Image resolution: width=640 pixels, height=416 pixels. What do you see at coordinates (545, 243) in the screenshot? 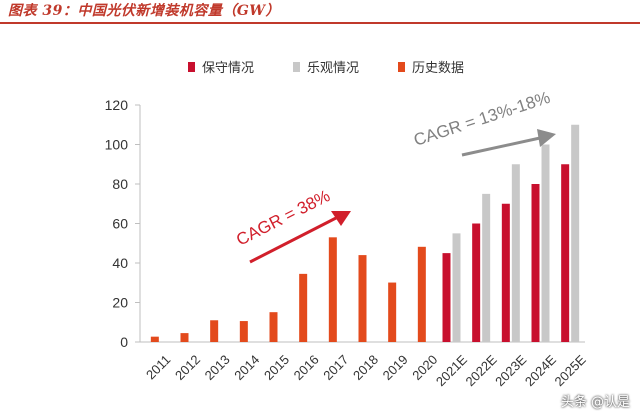
I see `bar-optimistic-2024E` at bounding box center [545, 243].